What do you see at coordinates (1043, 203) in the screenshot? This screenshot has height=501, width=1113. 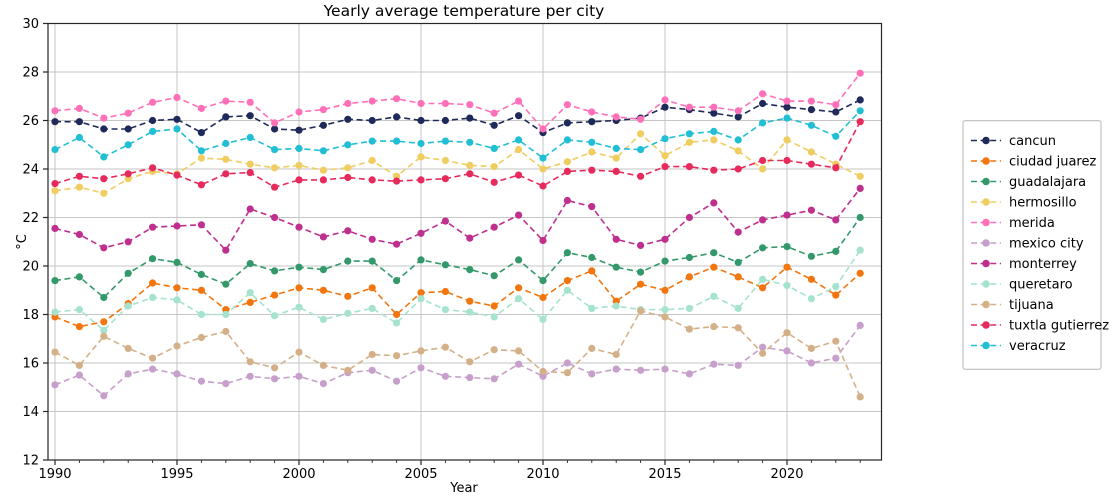 I see `legend-label: hermosillo` at bounding box center [1043, 203].